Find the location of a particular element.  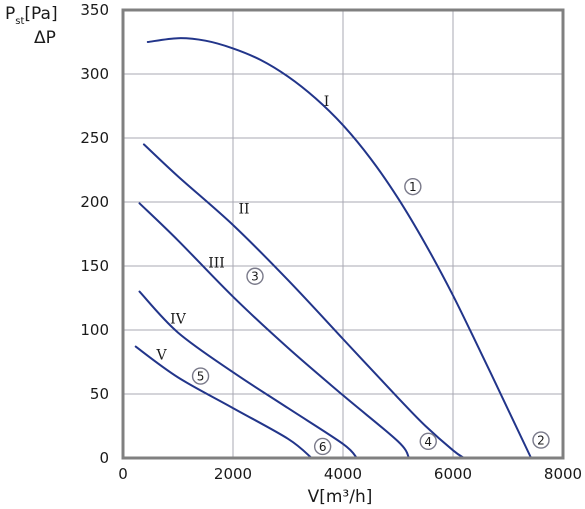

y-axis-title-line2: ΔP is located at coordinates (45, 38).